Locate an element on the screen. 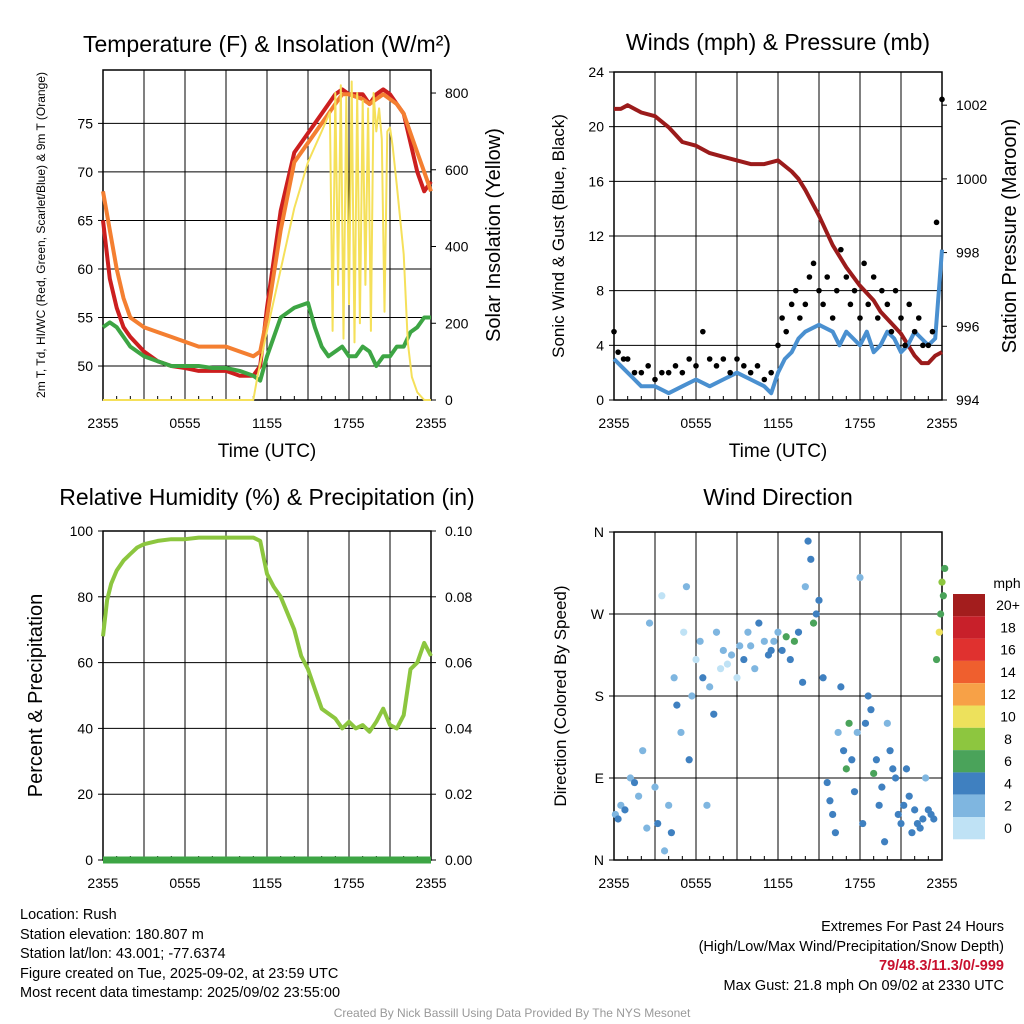 This screenshot has height=1024, width=1024. y-tick-label: 40 is located at coordinates (85, 728).